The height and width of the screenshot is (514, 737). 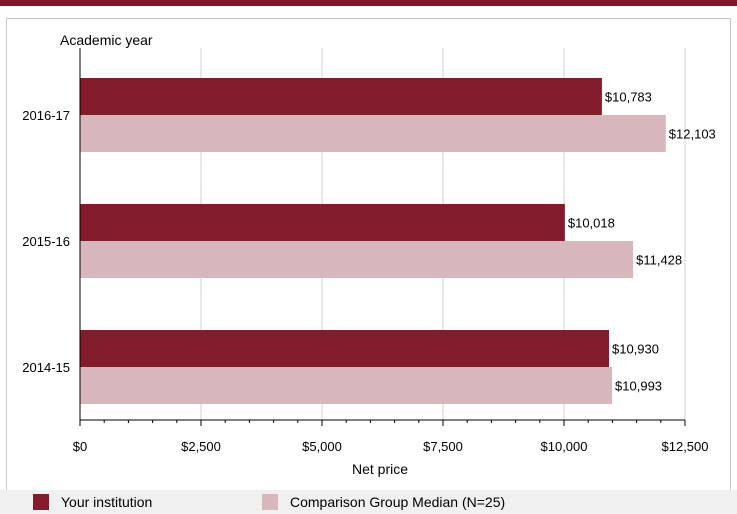 I want to click on y-tick-label: 2015-16, so click(x=46, y=241).